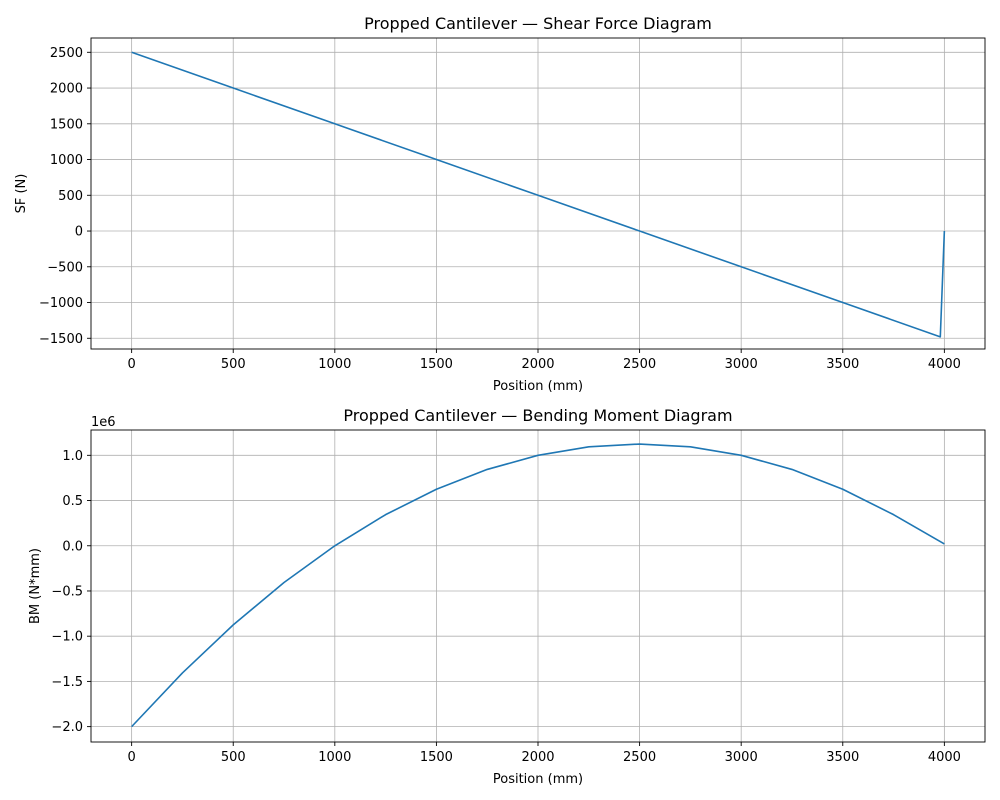 The width and height of the screenshot is (1000, 800). Describe the element at coordinates (72, 501) in the screenshot. I see `y-tick-label: 0.5` at that location.